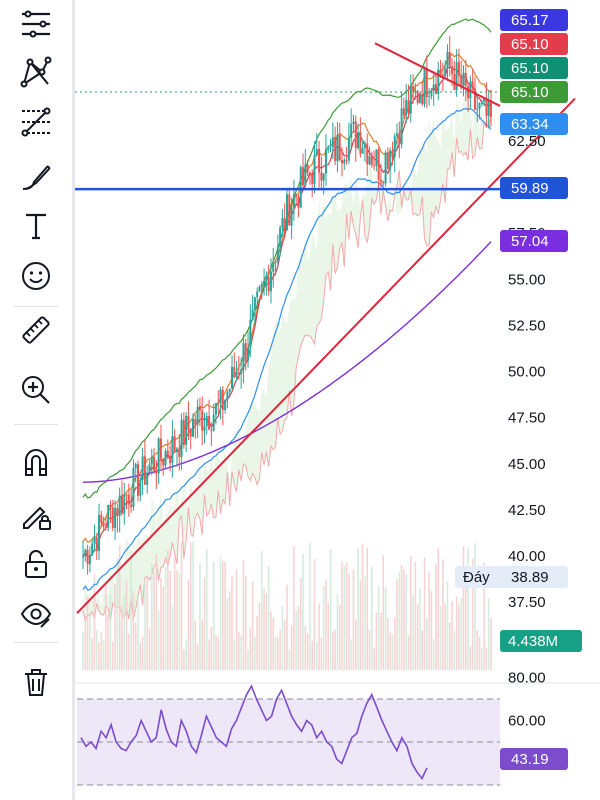 This screenshot has height=800, width=600. I want to click on menu-lines-icon, so click(36, 24).